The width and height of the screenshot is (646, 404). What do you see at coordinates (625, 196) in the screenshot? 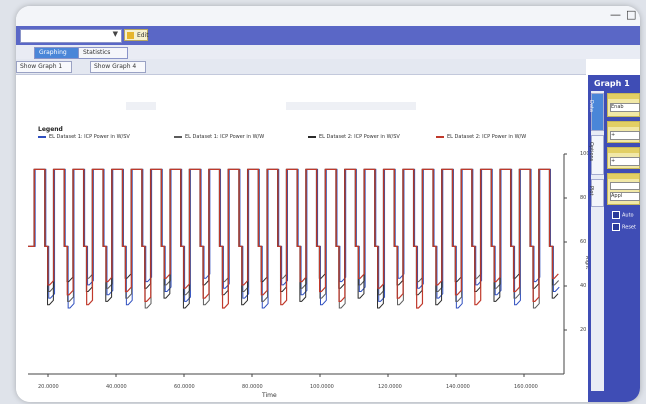
I see `apply-button: Appl` at bounding box center [625, 196].